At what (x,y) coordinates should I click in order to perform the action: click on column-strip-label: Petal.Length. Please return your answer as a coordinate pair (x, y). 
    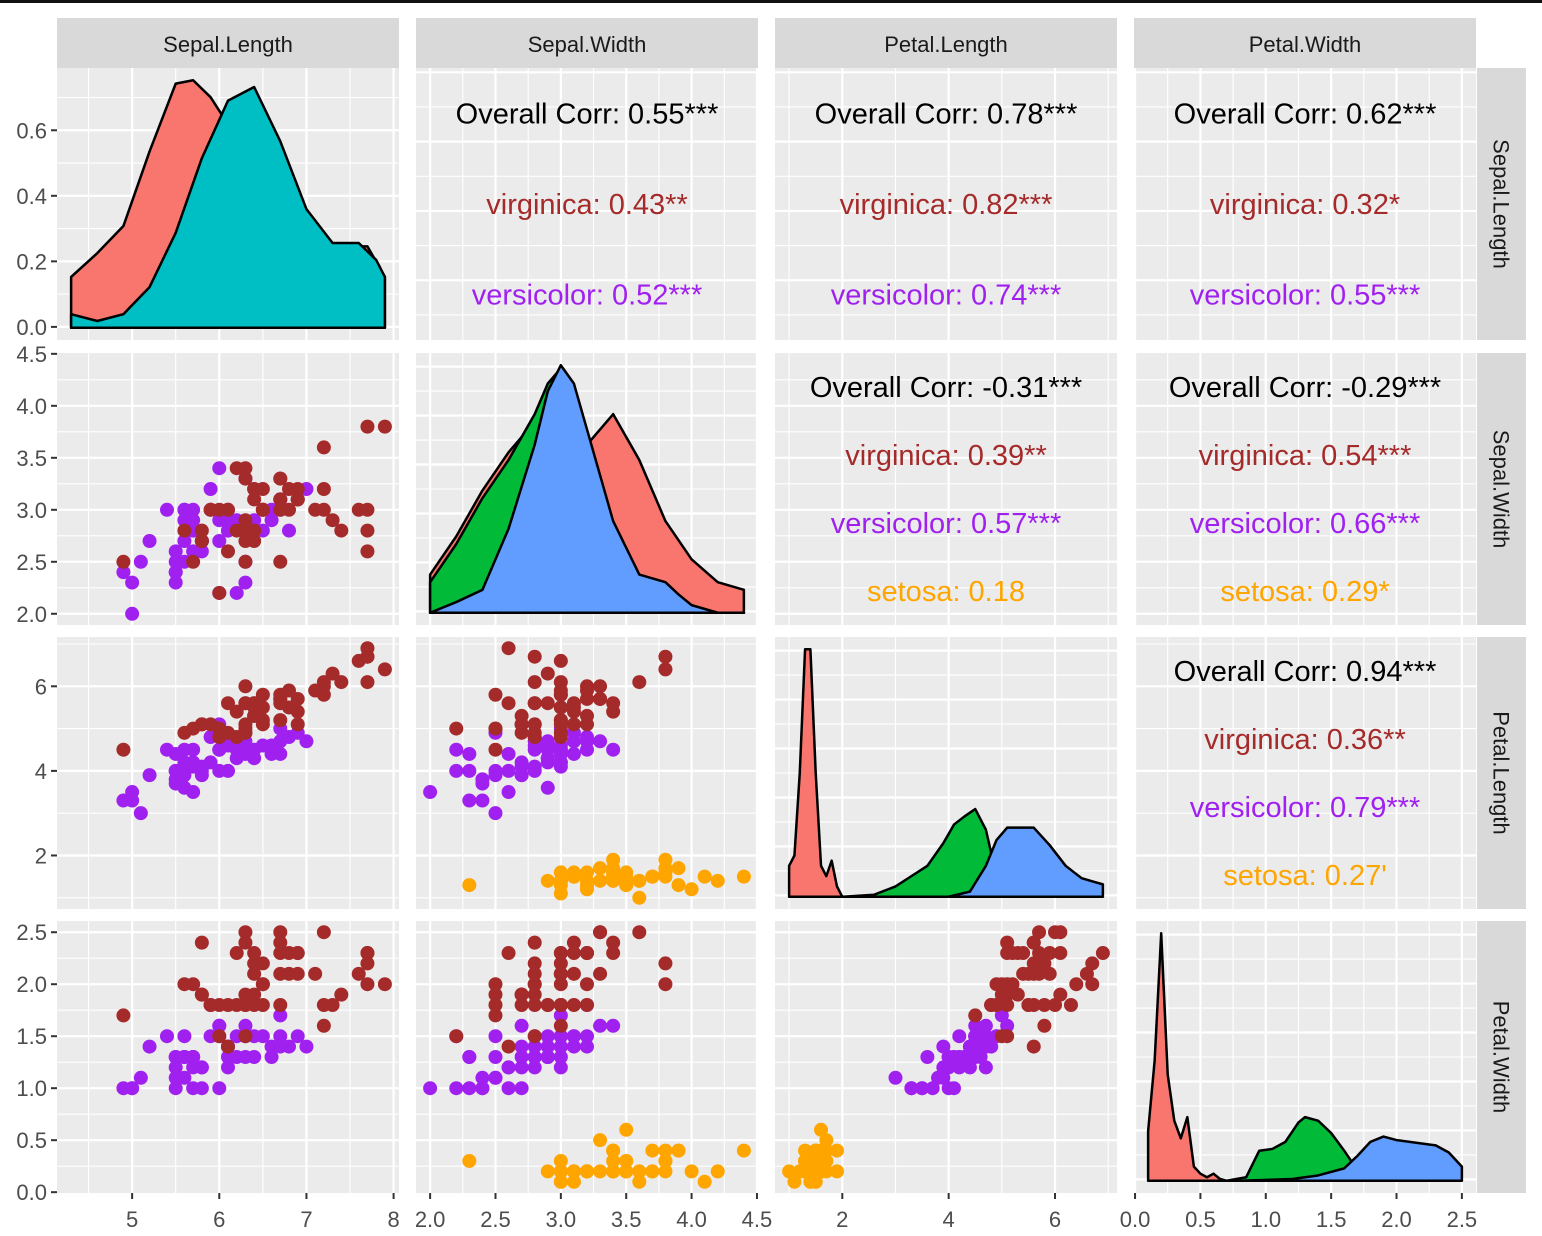
    Looking at the image, I should click on (946, 44).